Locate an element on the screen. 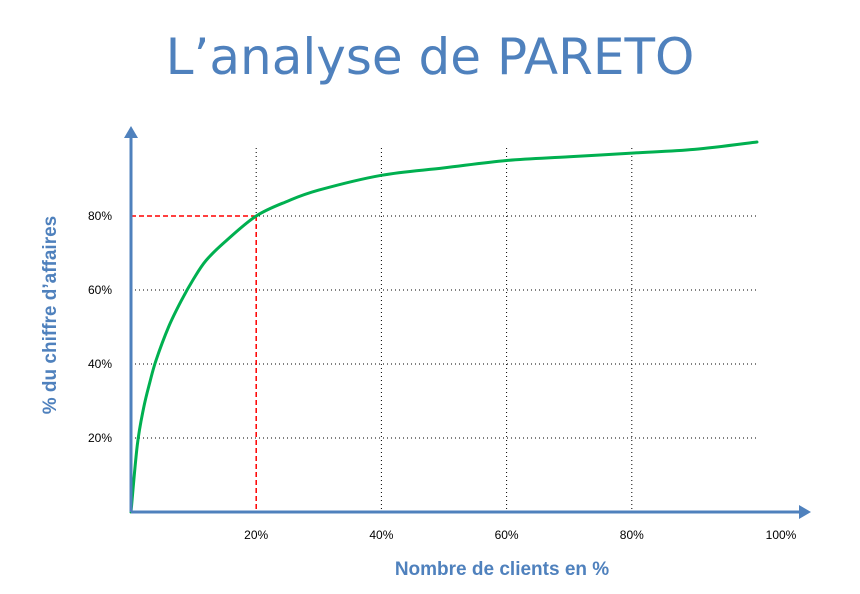  y-axis-title: % du chiffre d’affaires is located at coordinates (50, 315).